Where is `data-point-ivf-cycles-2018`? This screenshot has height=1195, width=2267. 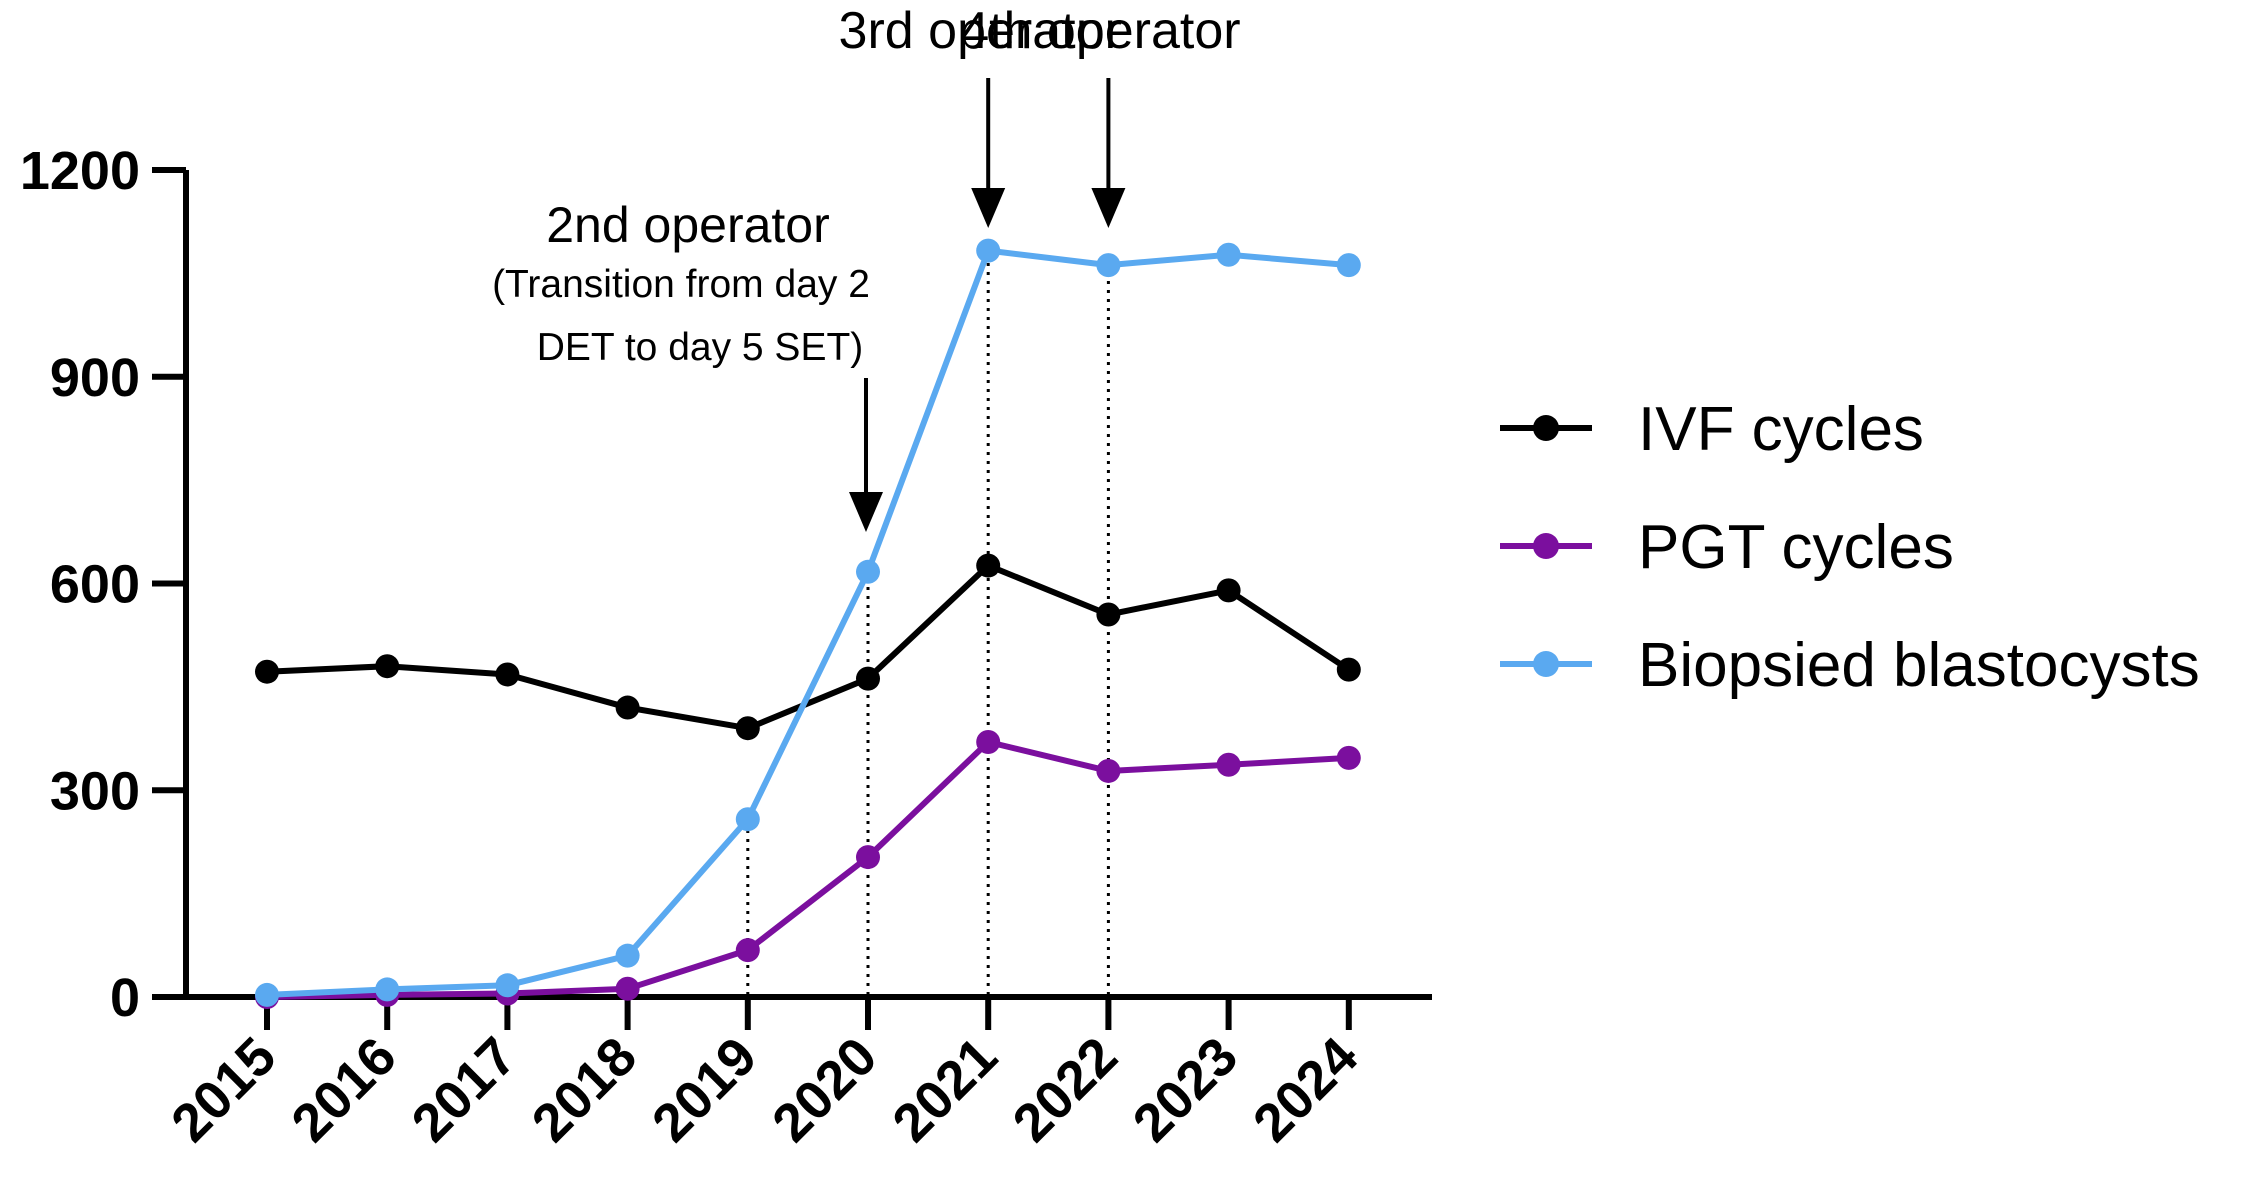 data-point-ivf-cycles-2018 is located at coordinates (627, 707).